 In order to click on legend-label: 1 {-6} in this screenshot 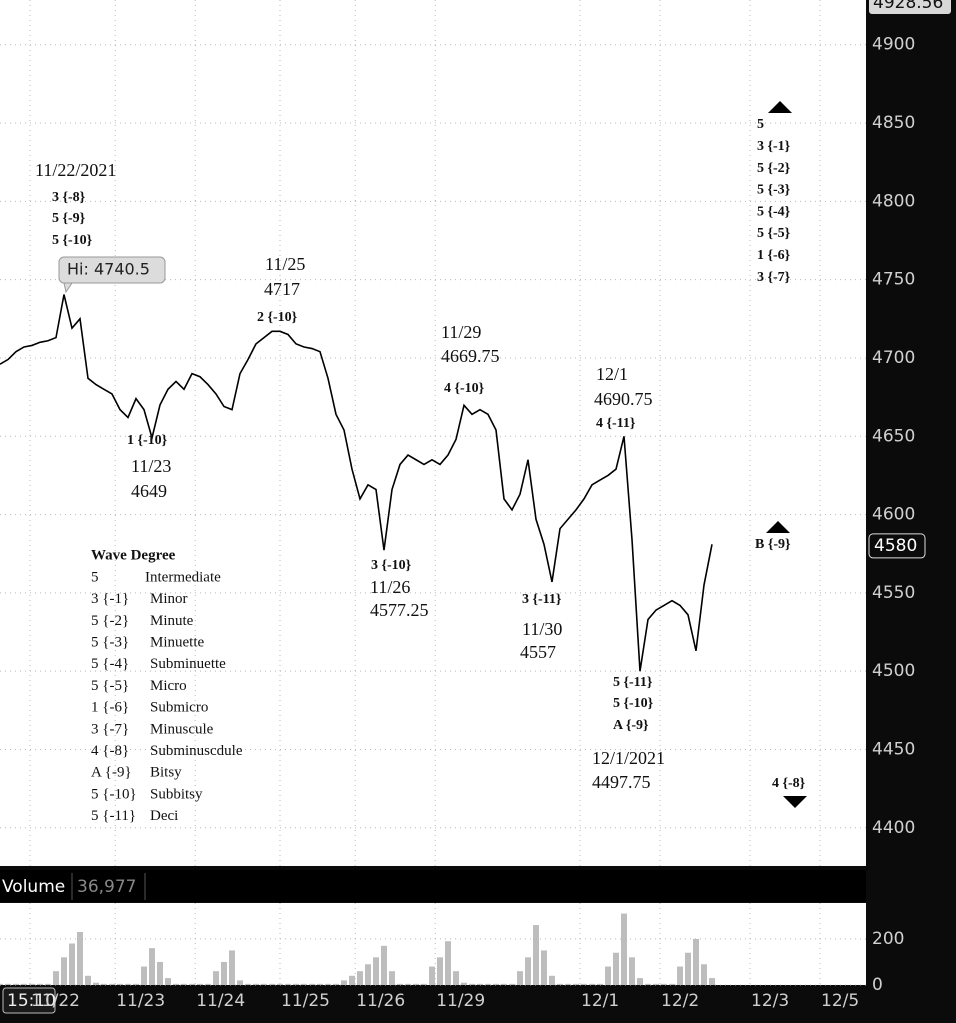, I will do `click(110, 708)`.